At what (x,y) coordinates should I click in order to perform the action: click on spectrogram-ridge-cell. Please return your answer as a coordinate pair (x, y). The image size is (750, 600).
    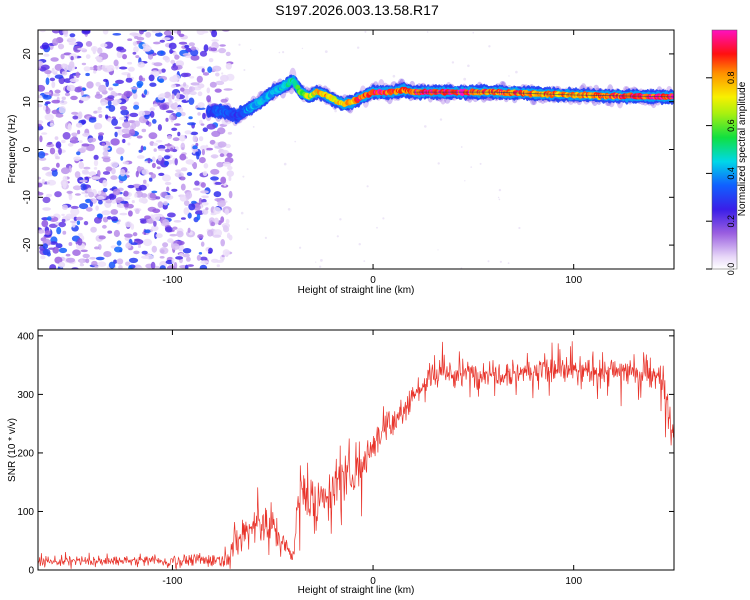
    Looking at the image, I should click on (298, 87).